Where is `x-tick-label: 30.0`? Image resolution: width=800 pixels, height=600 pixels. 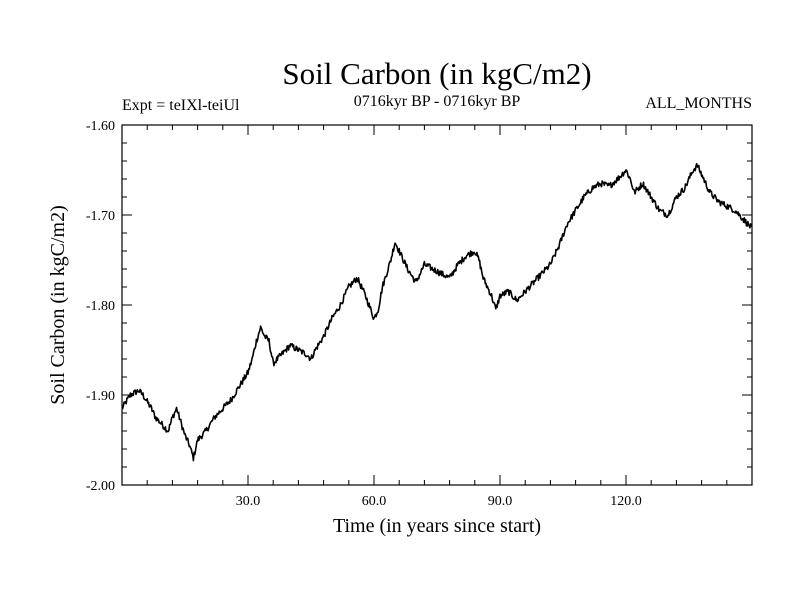 x-tick-label: 30.0 is located at coordinates (248, 501).